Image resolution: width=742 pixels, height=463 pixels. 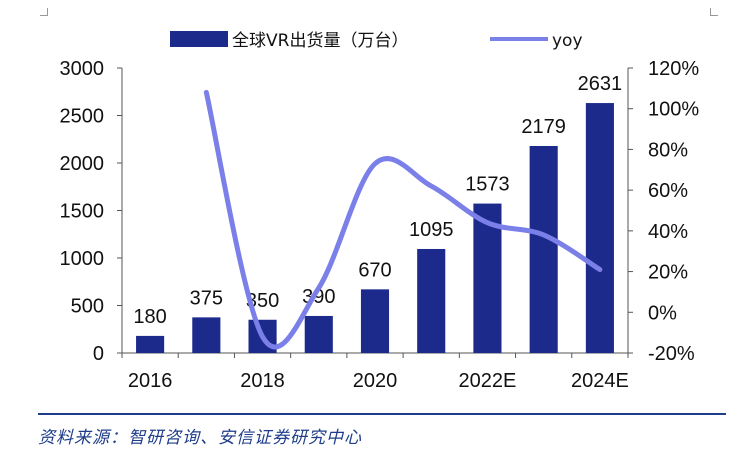 I want to click on bar-data-label: 375, so click(x=206, y=298).